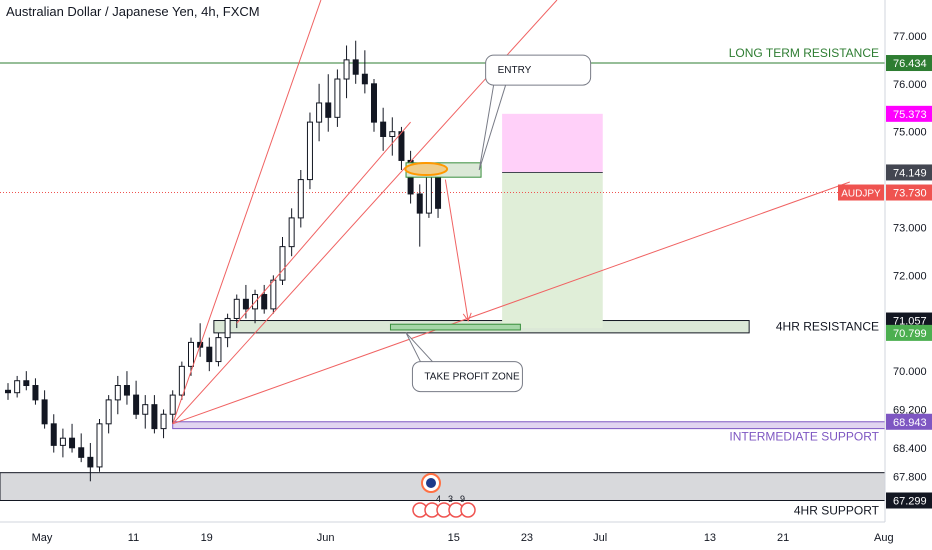 The height and width of the screenshot is (550, 932). I want to click on y-tick-label: 70.000, so click(910, 372).